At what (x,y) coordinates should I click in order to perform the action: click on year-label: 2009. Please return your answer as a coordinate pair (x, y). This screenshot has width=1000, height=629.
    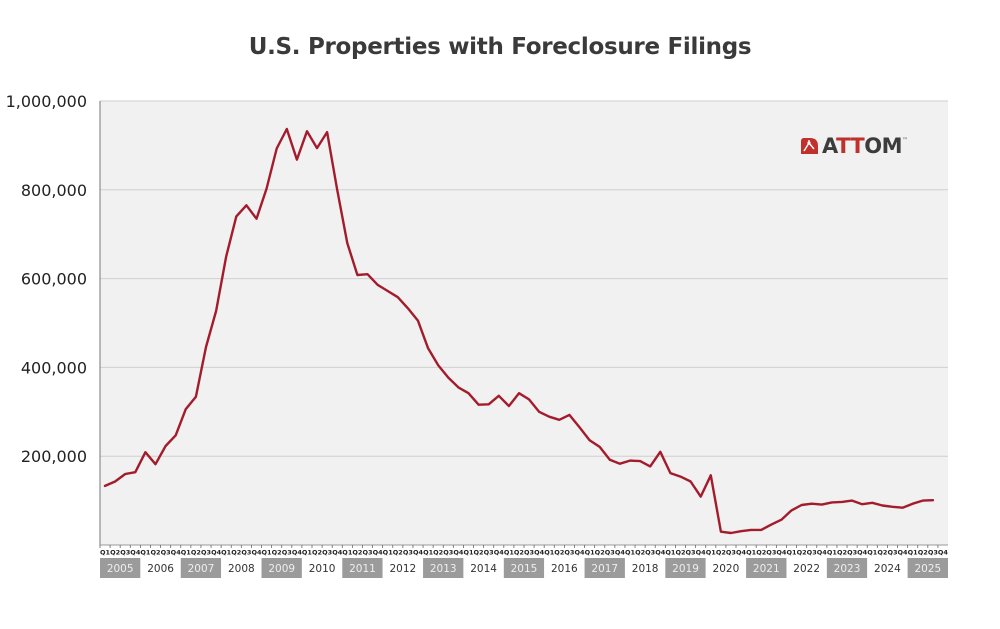
    Looking at the image, I should click on (281, 569).